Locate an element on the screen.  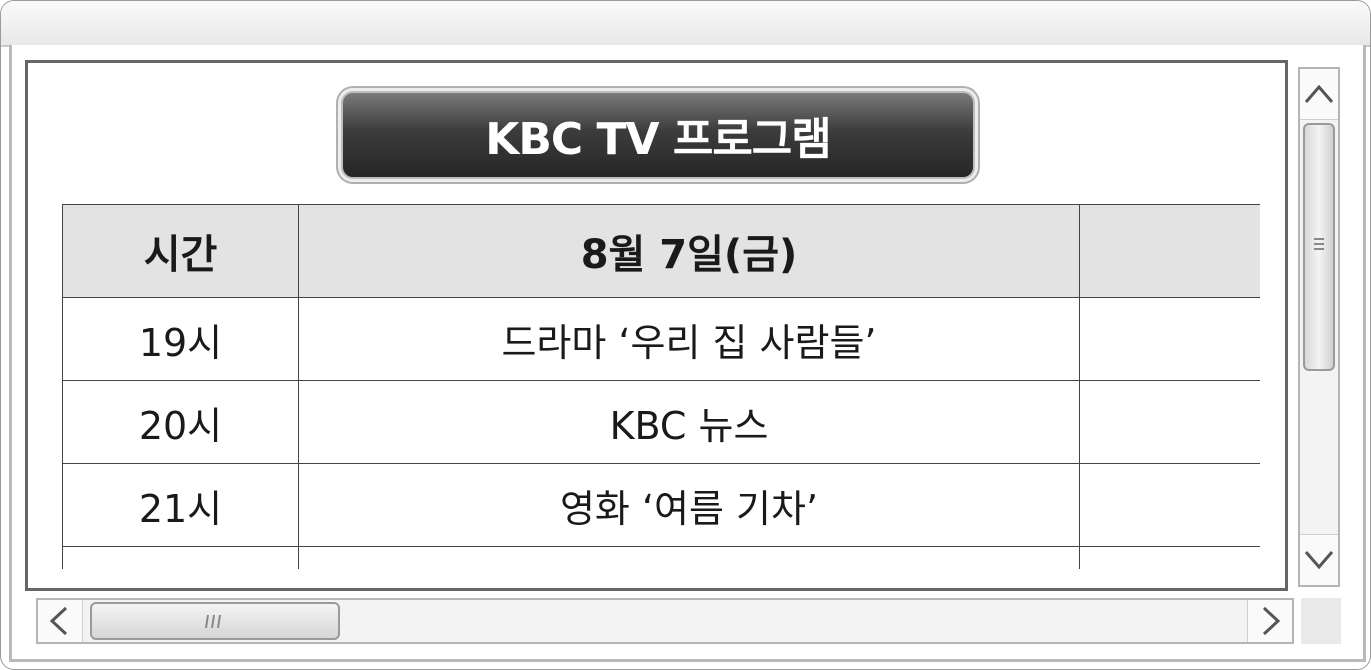
header-day: 8월 7일(금) is located at coordinates (689, 251).